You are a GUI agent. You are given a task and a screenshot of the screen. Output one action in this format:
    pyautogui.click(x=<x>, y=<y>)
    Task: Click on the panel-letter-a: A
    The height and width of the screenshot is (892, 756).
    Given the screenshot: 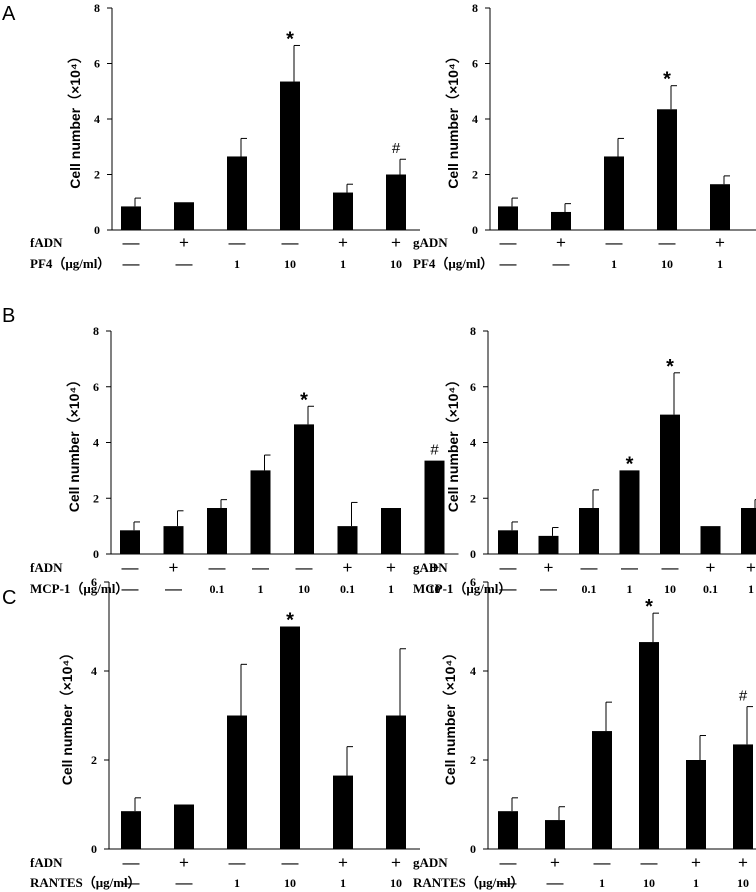 What is the action you would take?
    pyautogui.click(x=9, y=14)
    